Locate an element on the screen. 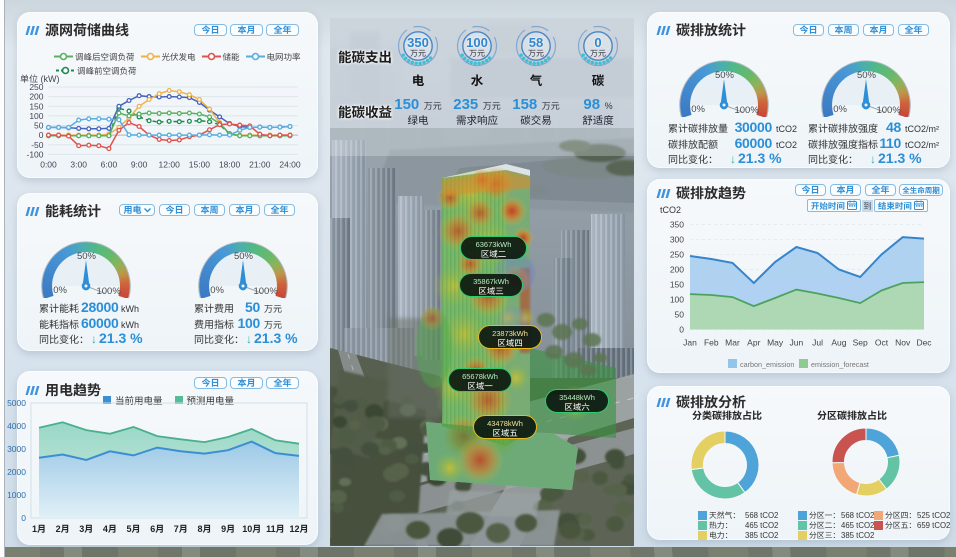 This screenshot has width=956, height=557. svg-text: 3月 is located at coordinates (86, 529).